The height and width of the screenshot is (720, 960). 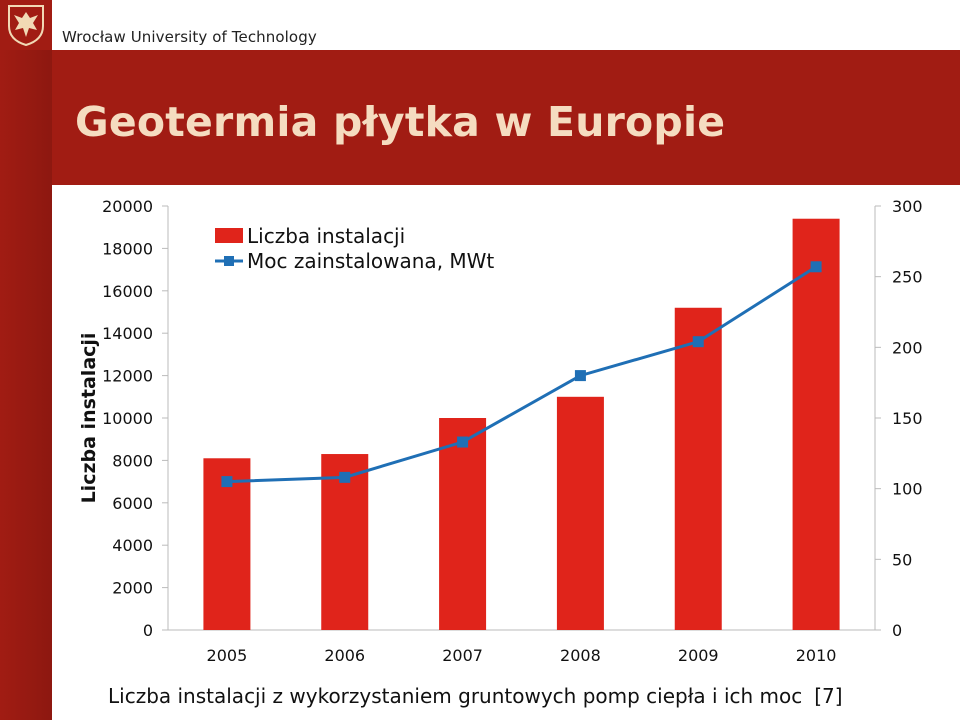 What do you see at coordinates (89, 418) in the screenshot?
I see `y-axis-label-left: Liczba instalacji` at bounding box center [89, 418].